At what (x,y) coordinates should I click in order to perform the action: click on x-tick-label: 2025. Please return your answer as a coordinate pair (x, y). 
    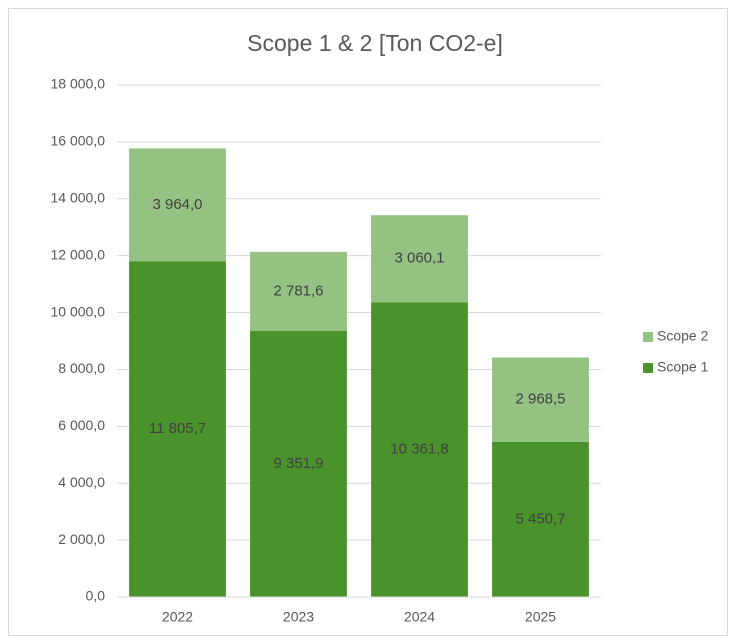
    Looking at the image, I should click on (540, 617).